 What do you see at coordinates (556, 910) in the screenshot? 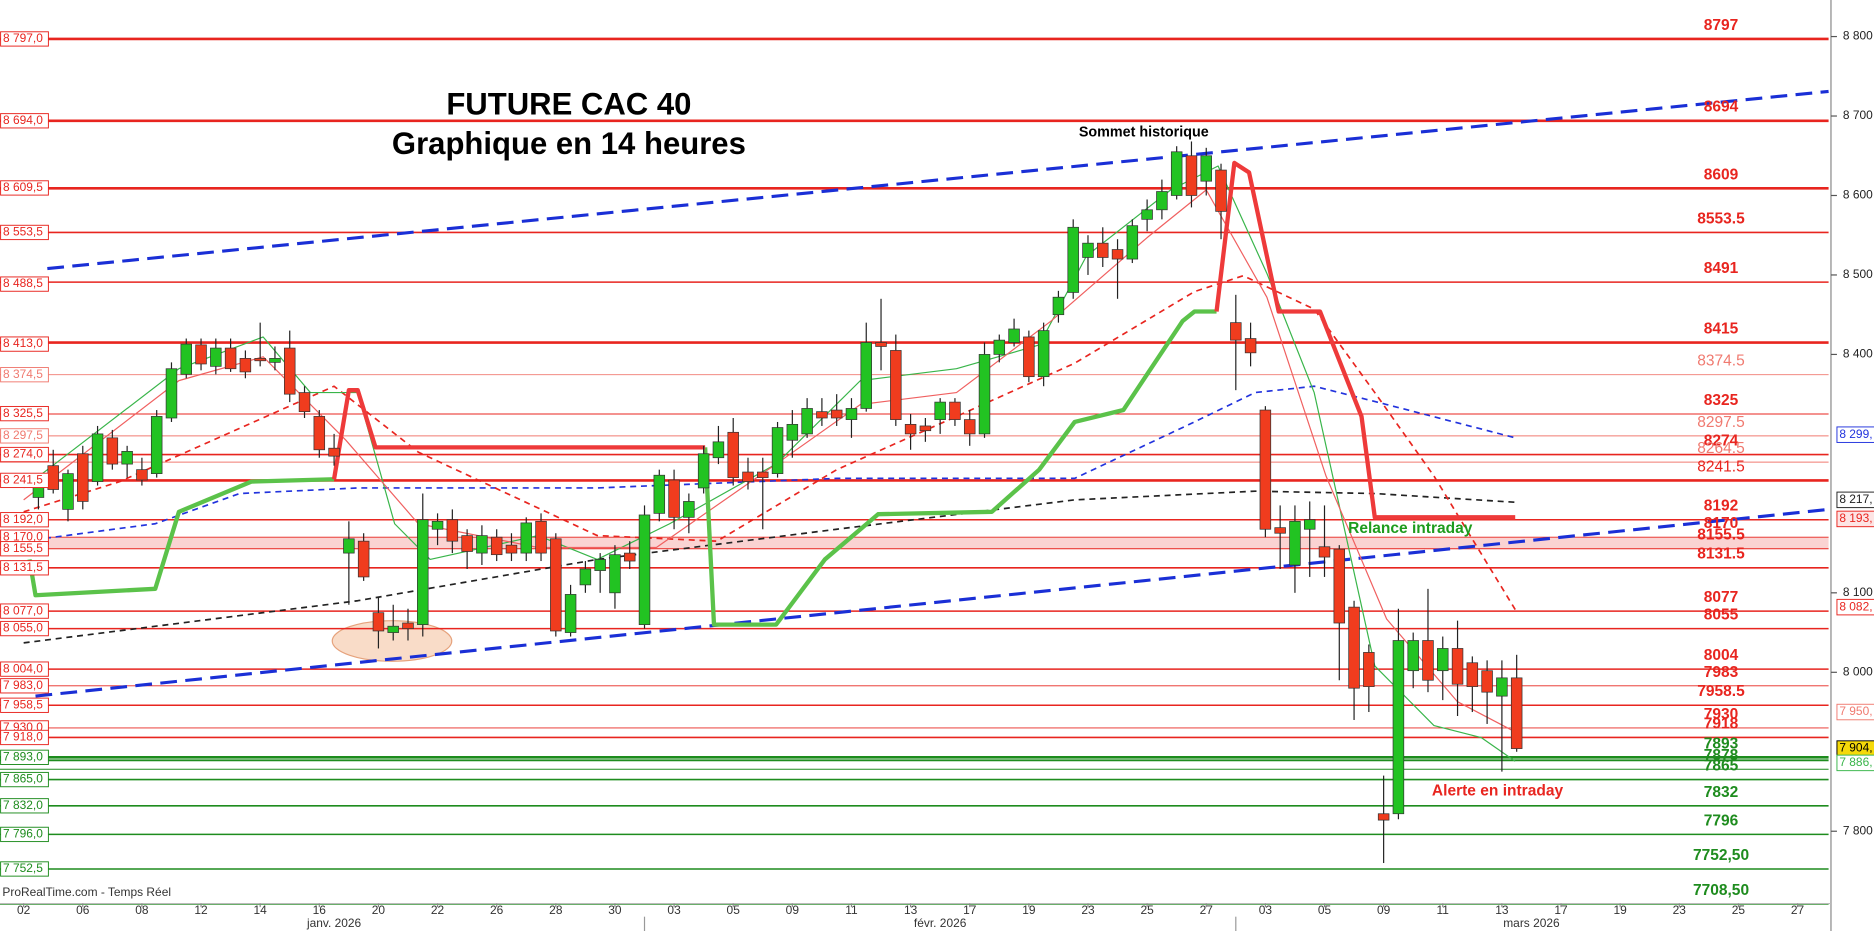
I see `x-tick-label: 28` at bounding box center [556, 910].